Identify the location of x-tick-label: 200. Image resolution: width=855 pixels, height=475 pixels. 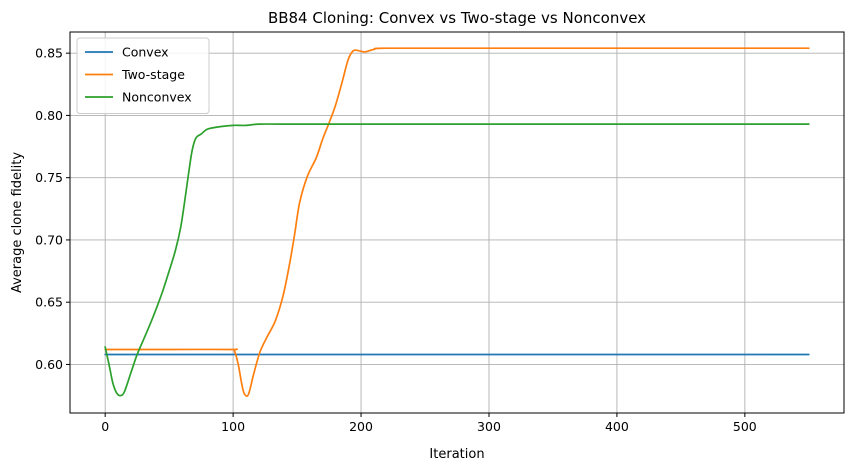
(361, 426).